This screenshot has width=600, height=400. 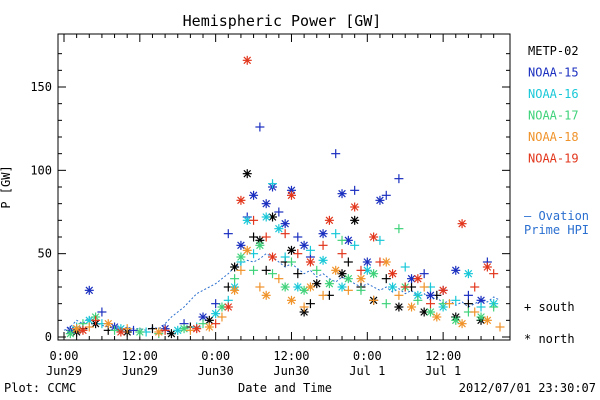 What do you see at coordinates (549, 307) in the screenshot?
I see `legend-south: + south` at bounding box center [549, 307].